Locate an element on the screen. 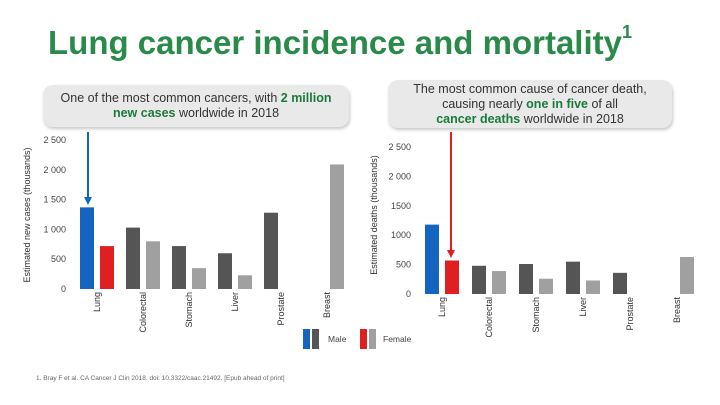  mortality-category-label: Colorectal is located at coordinates (489, 317).